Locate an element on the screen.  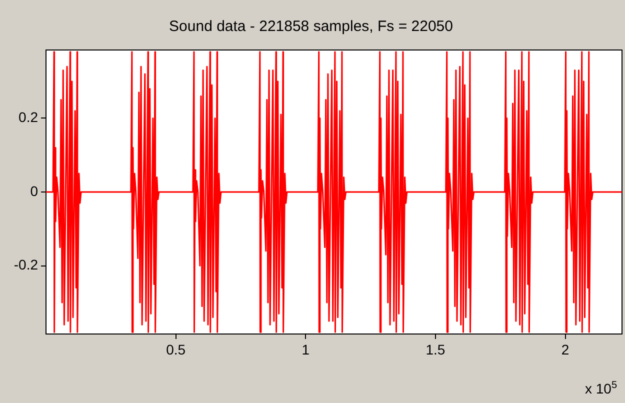
x-tick-label: 1.5 is located at coordinates (436, 349).